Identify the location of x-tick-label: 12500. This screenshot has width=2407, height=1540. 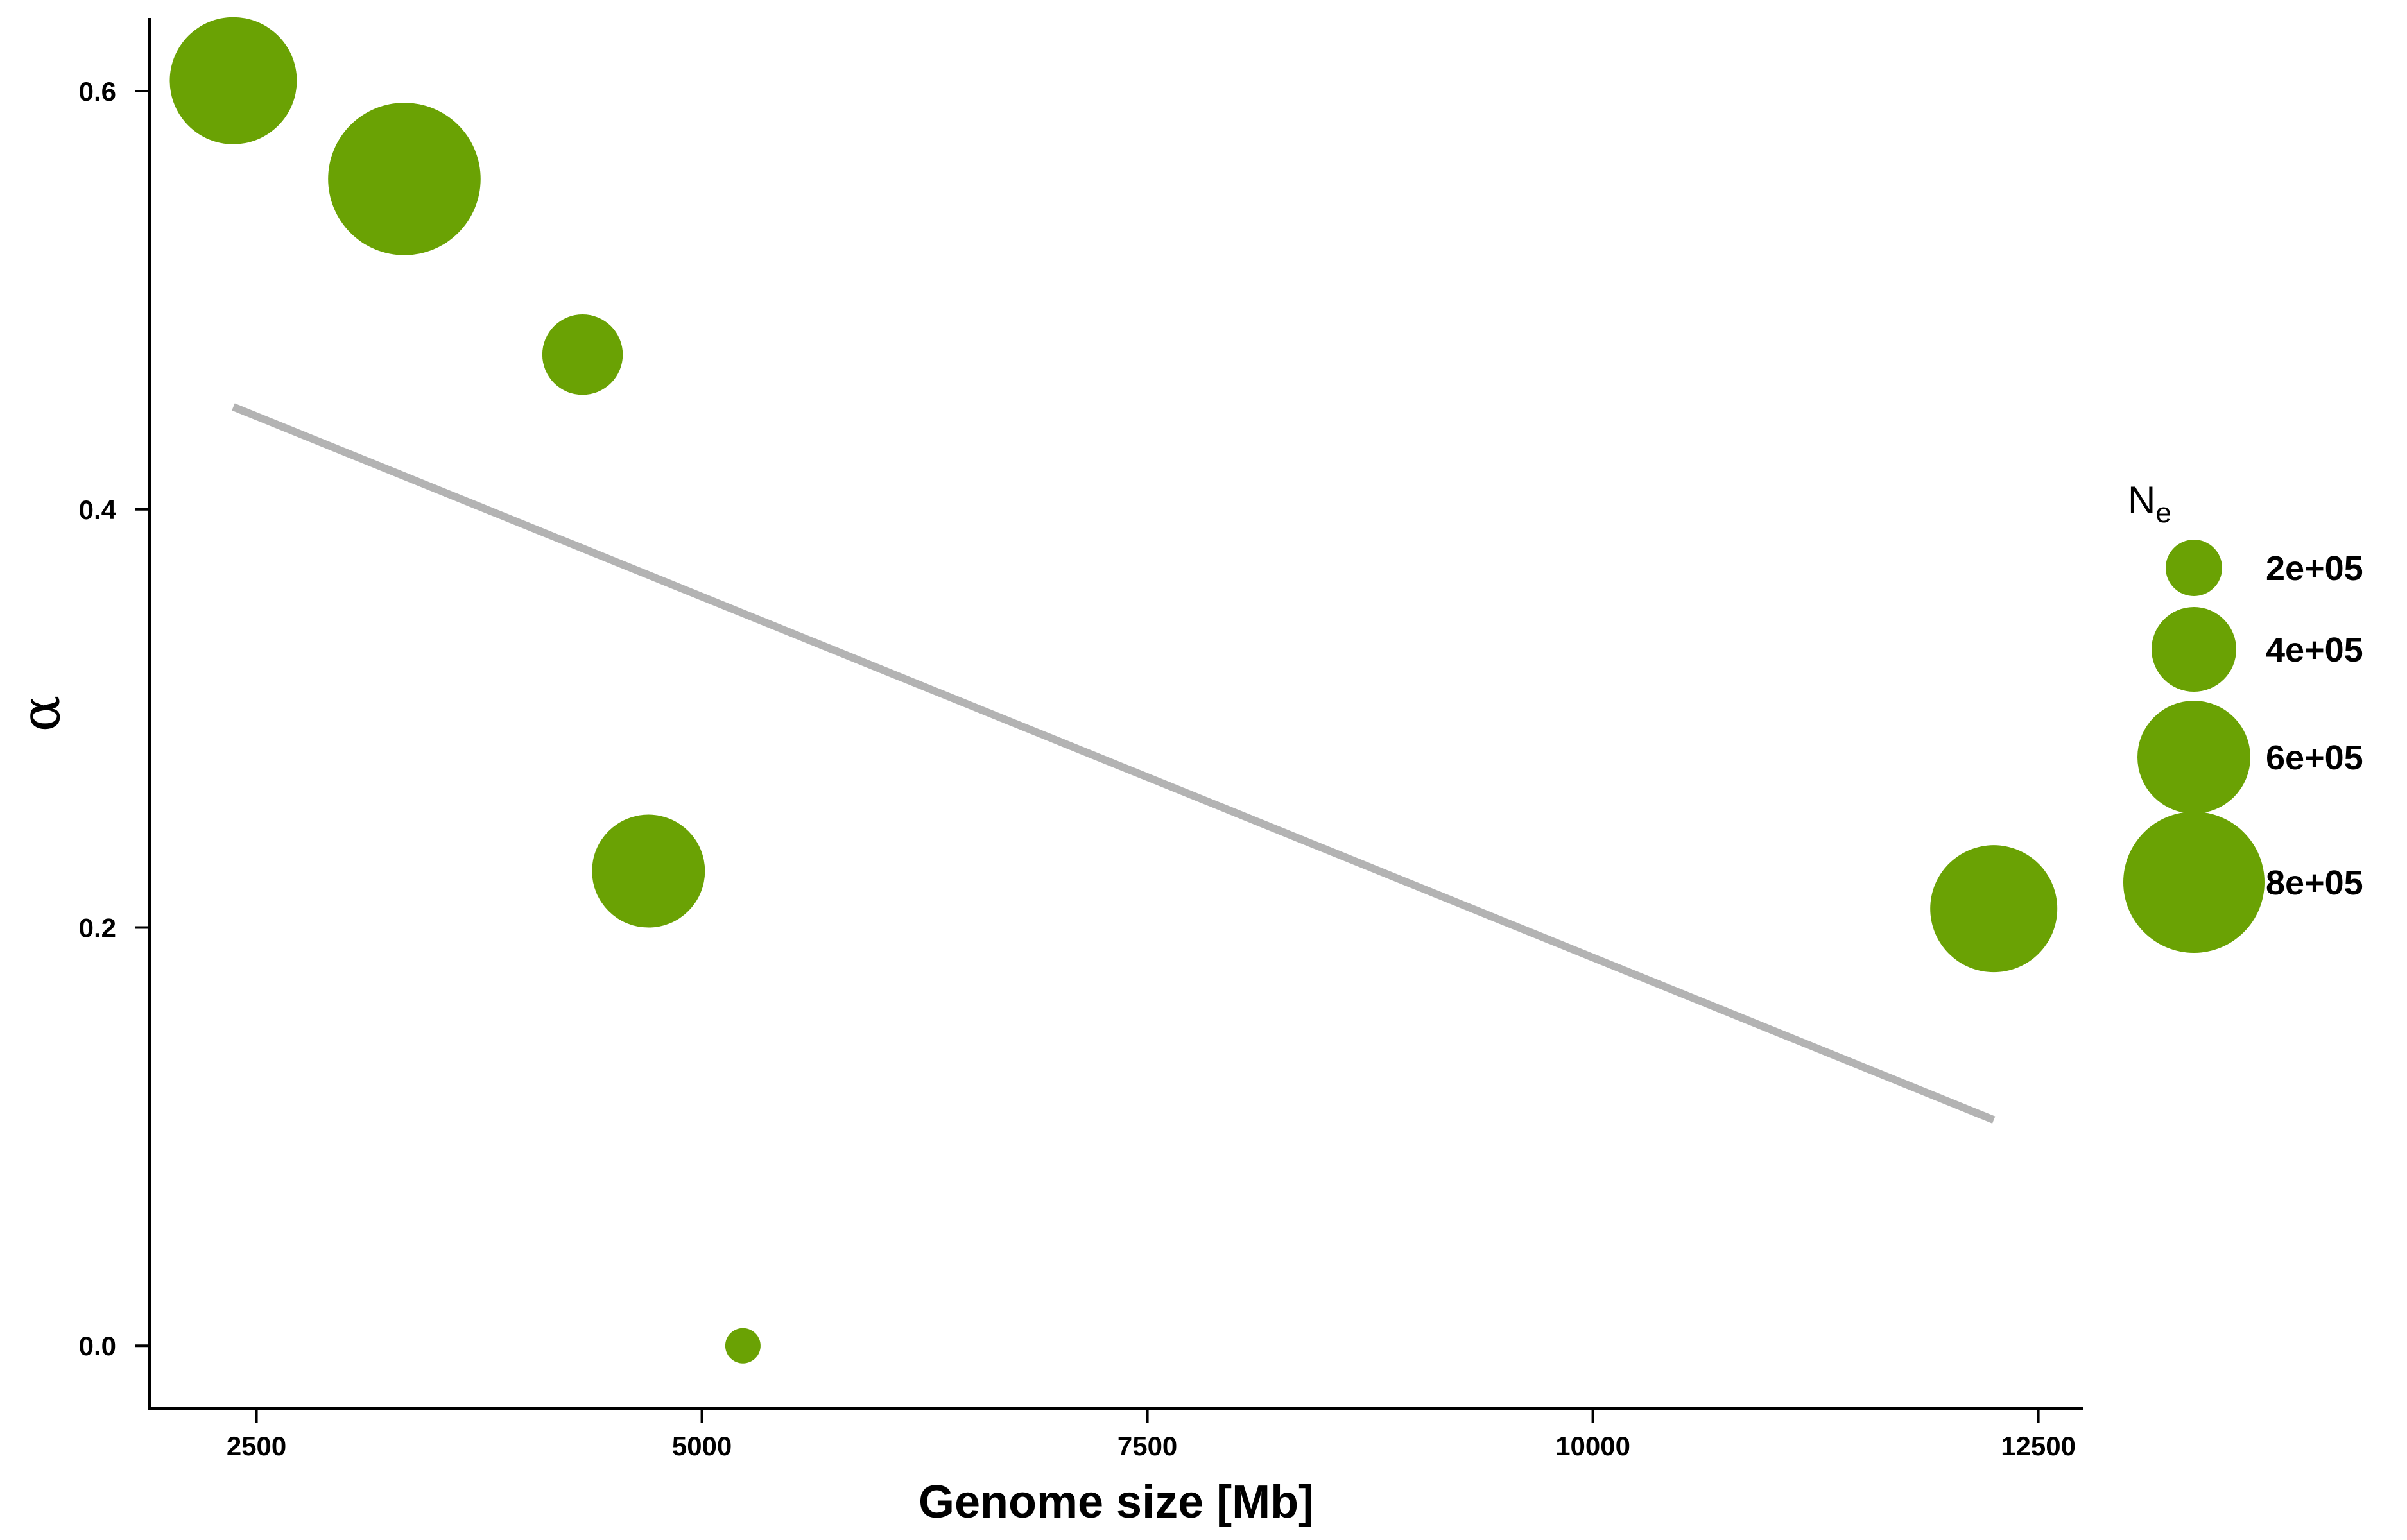
(2039, 1446).